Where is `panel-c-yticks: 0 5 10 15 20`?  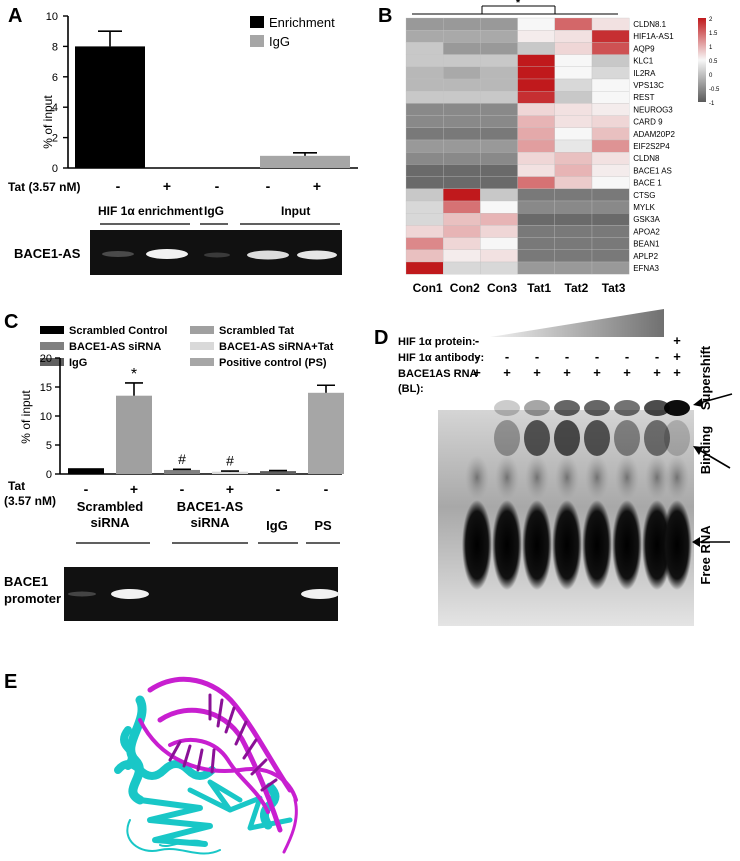
panel-c-yticks: 0 5 10 15 20 is located at coordinates (50, 417).